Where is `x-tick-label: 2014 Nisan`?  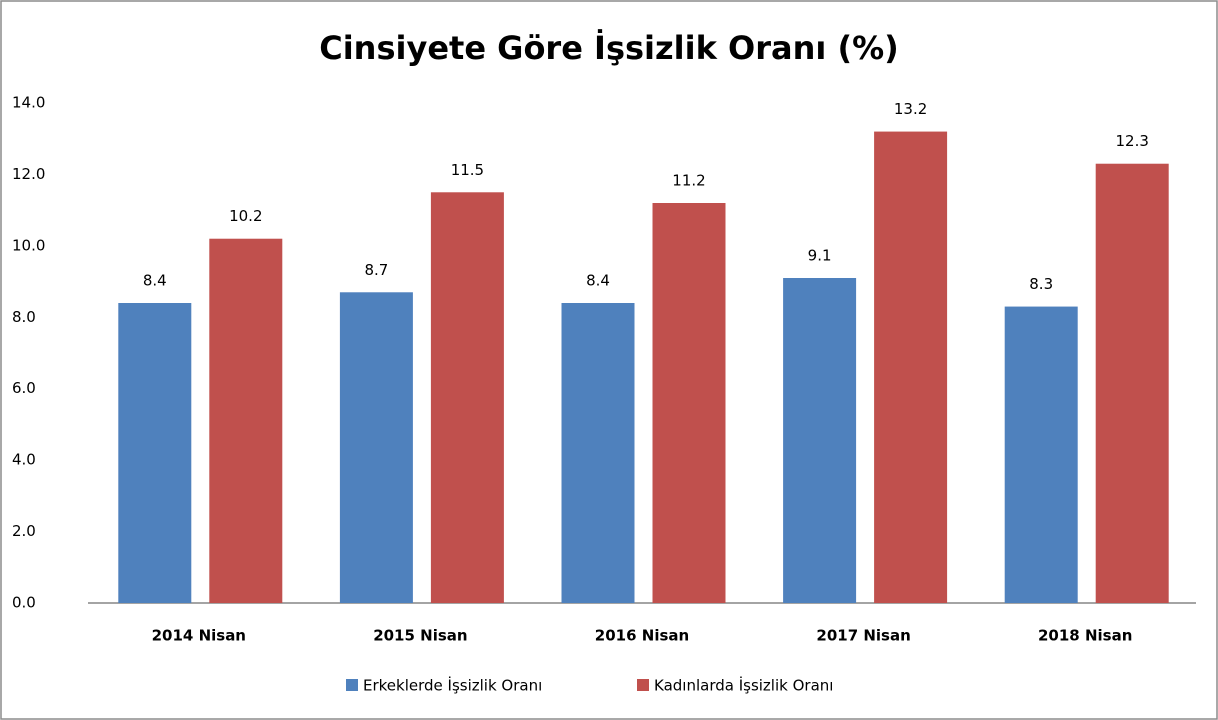
x-tick-label: 2014 Nisan is located at coordinates (199, 636).